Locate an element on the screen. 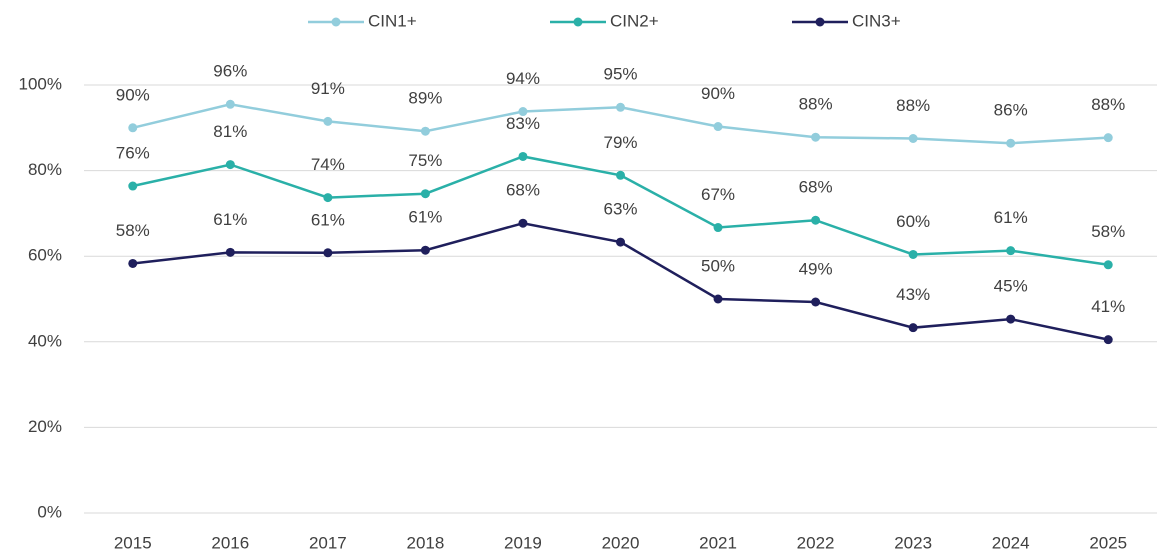 The height and width of the screenshot is (560, 1159). x-tick-label: 2015 is located at coordinates (133, 542).